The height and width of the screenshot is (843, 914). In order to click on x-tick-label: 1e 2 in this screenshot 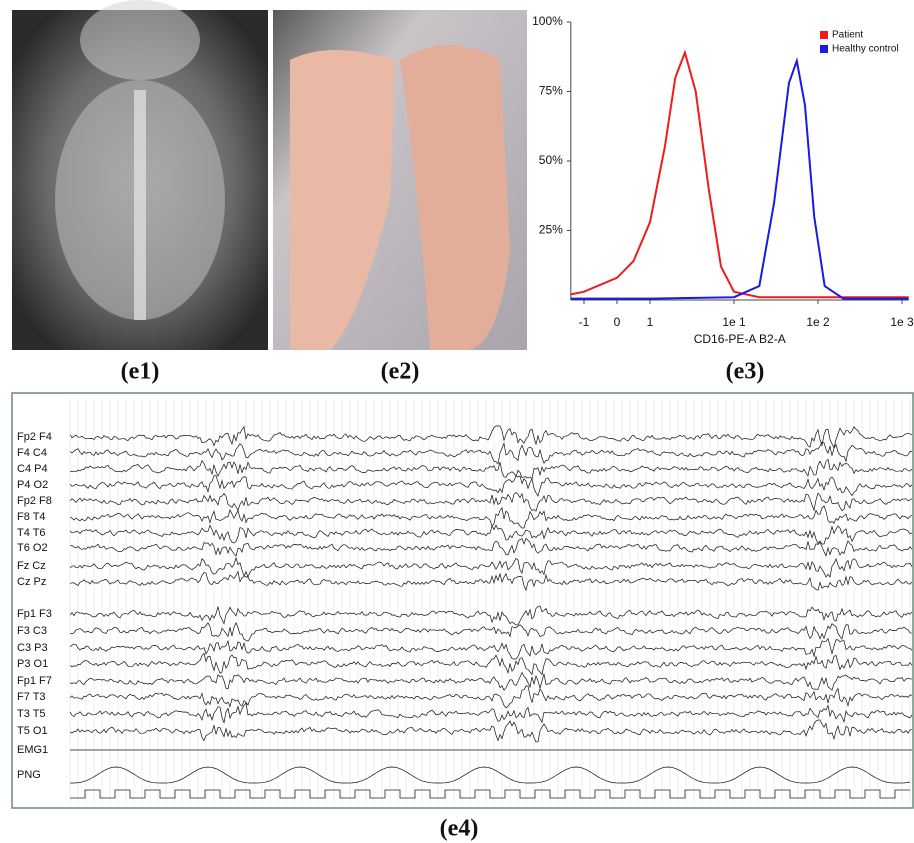, I will do `click(818, 322)`.